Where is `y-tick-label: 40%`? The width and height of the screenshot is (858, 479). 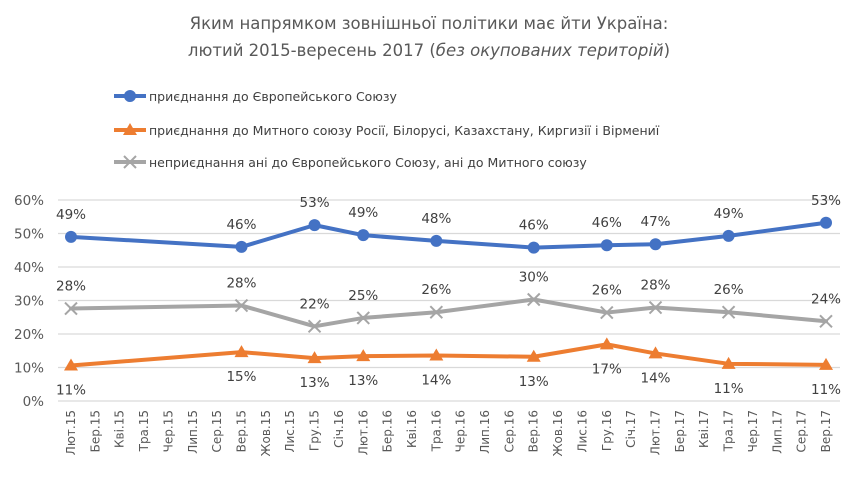 y-tick-label: 40% is located at coordinates (29, 268).